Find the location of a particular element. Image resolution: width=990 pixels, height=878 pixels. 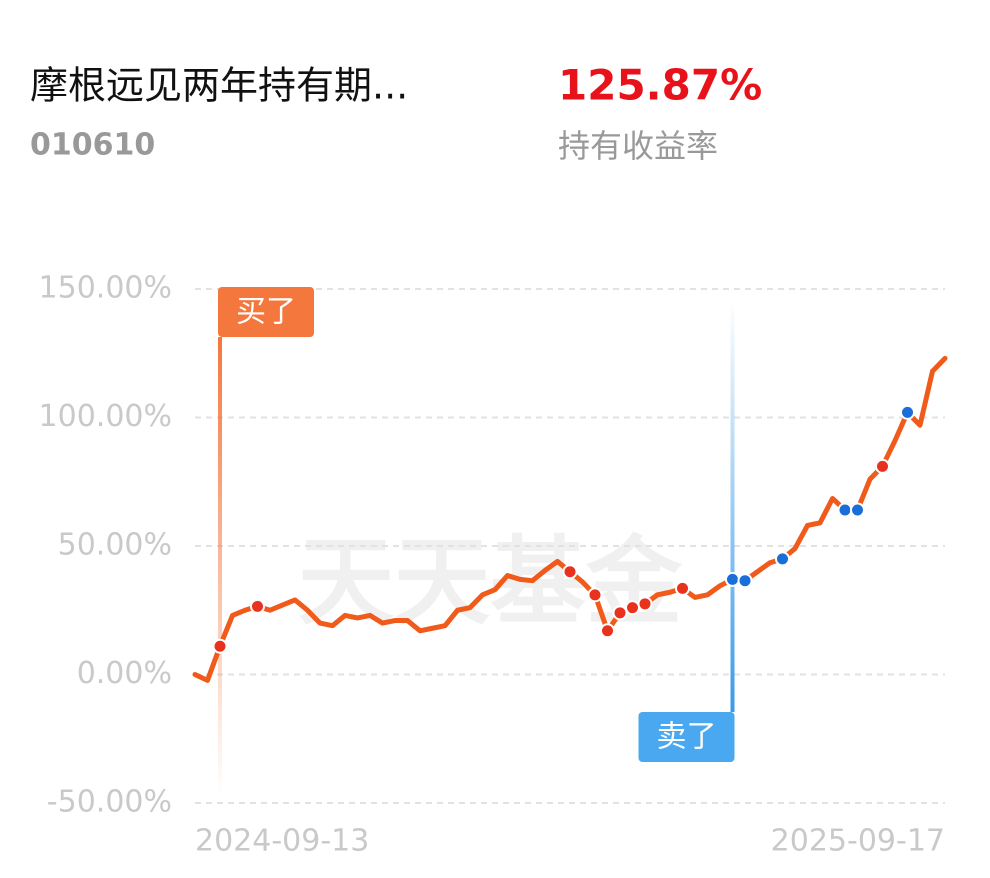

marker-label: 买了 is located at coordinates (266, 312).